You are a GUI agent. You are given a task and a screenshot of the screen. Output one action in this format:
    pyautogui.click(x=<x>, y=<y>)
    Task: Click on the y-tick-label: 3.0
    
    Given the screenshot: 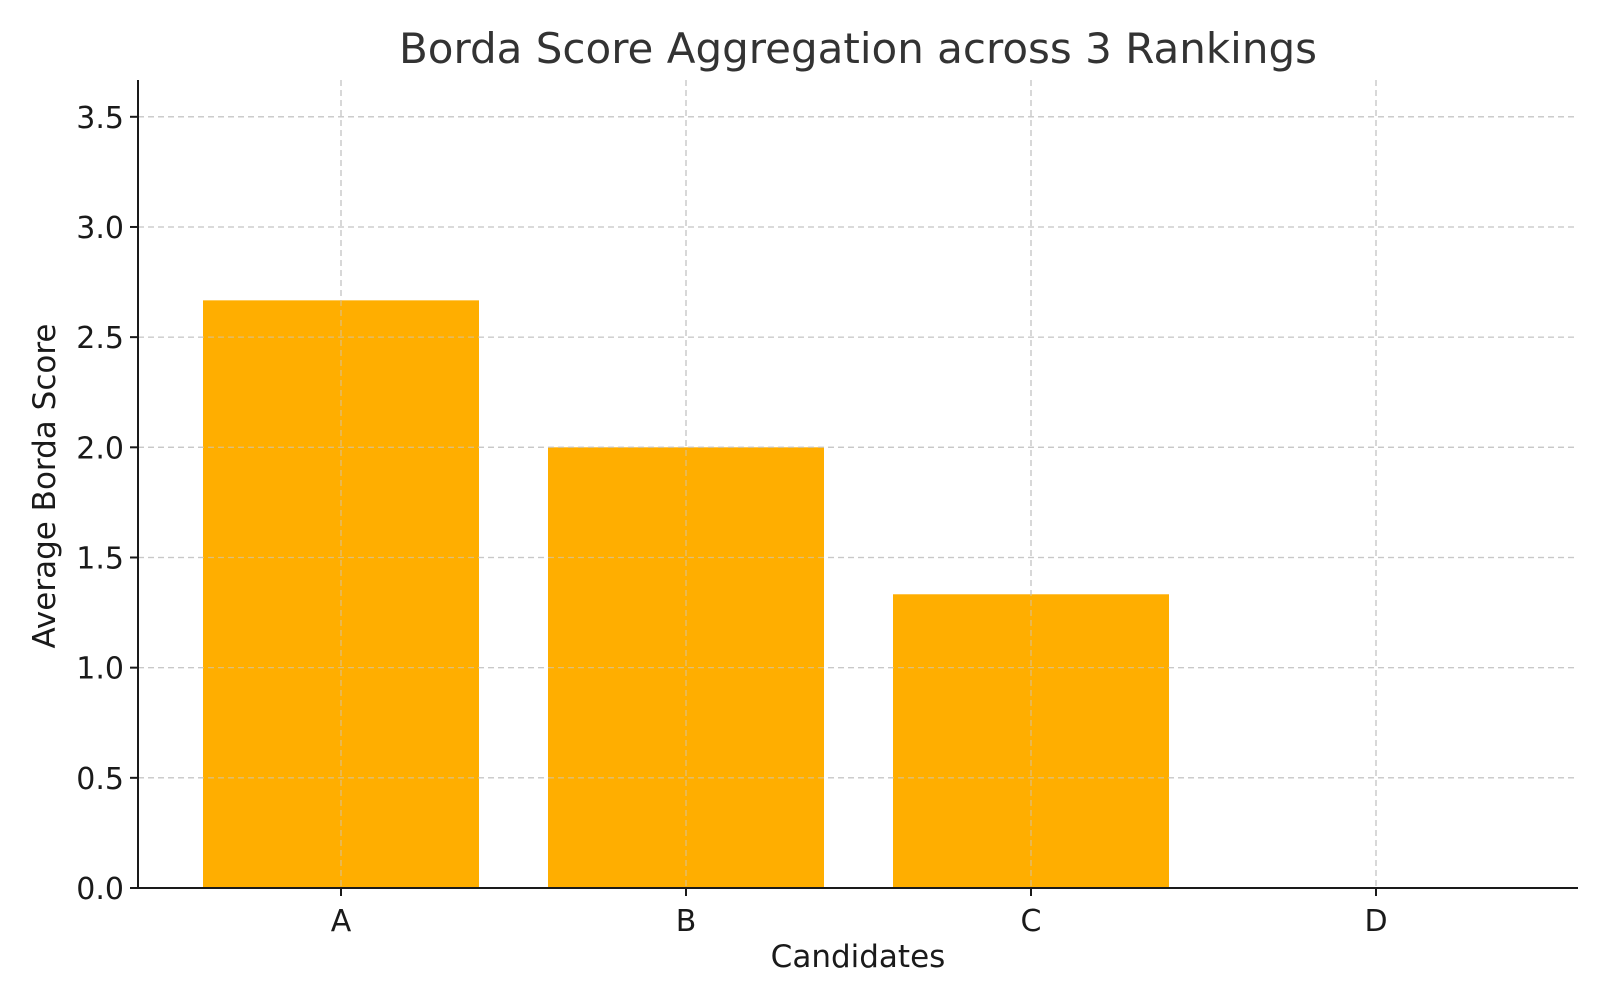 What is the action you would take?
    pyautogui.click(x=100, y=228)
    